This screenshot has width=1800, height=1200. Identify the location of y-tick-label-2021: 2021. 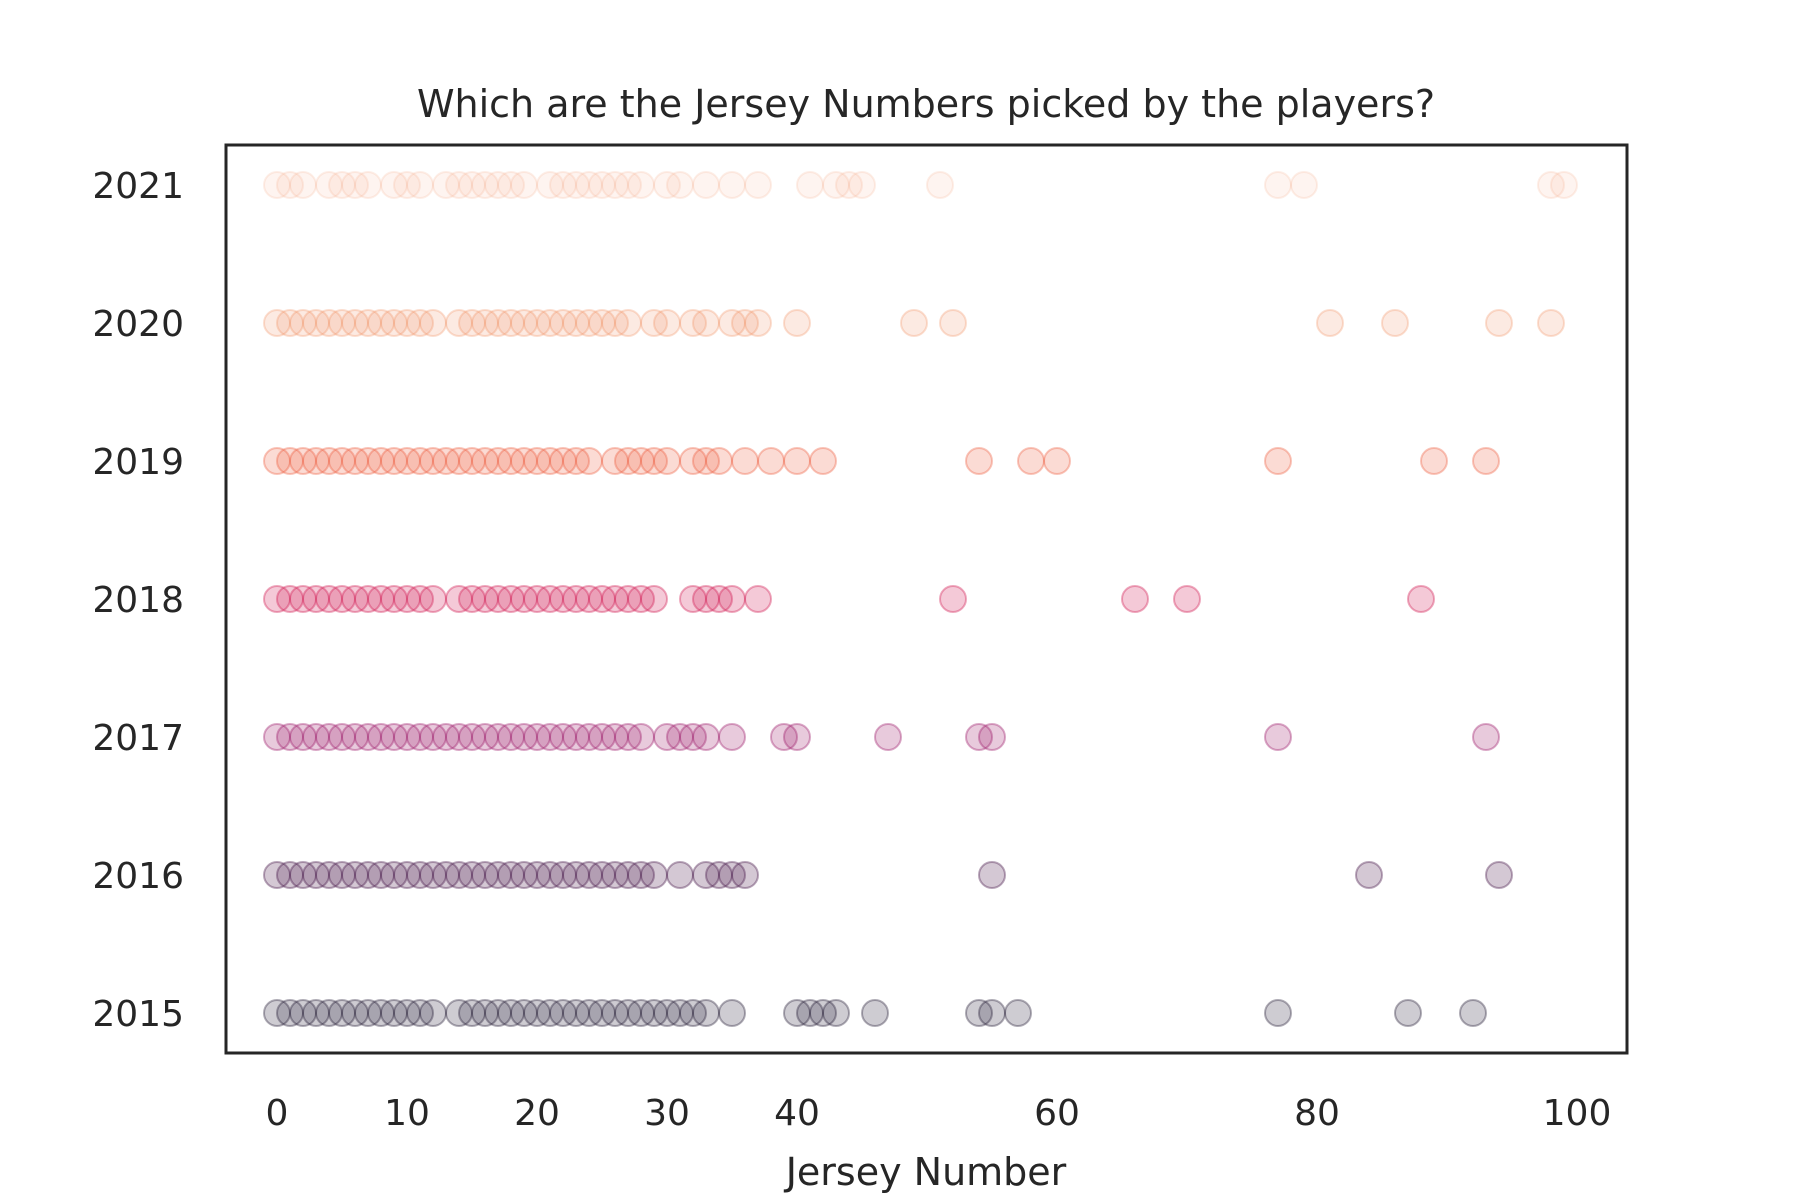
(138, 186).